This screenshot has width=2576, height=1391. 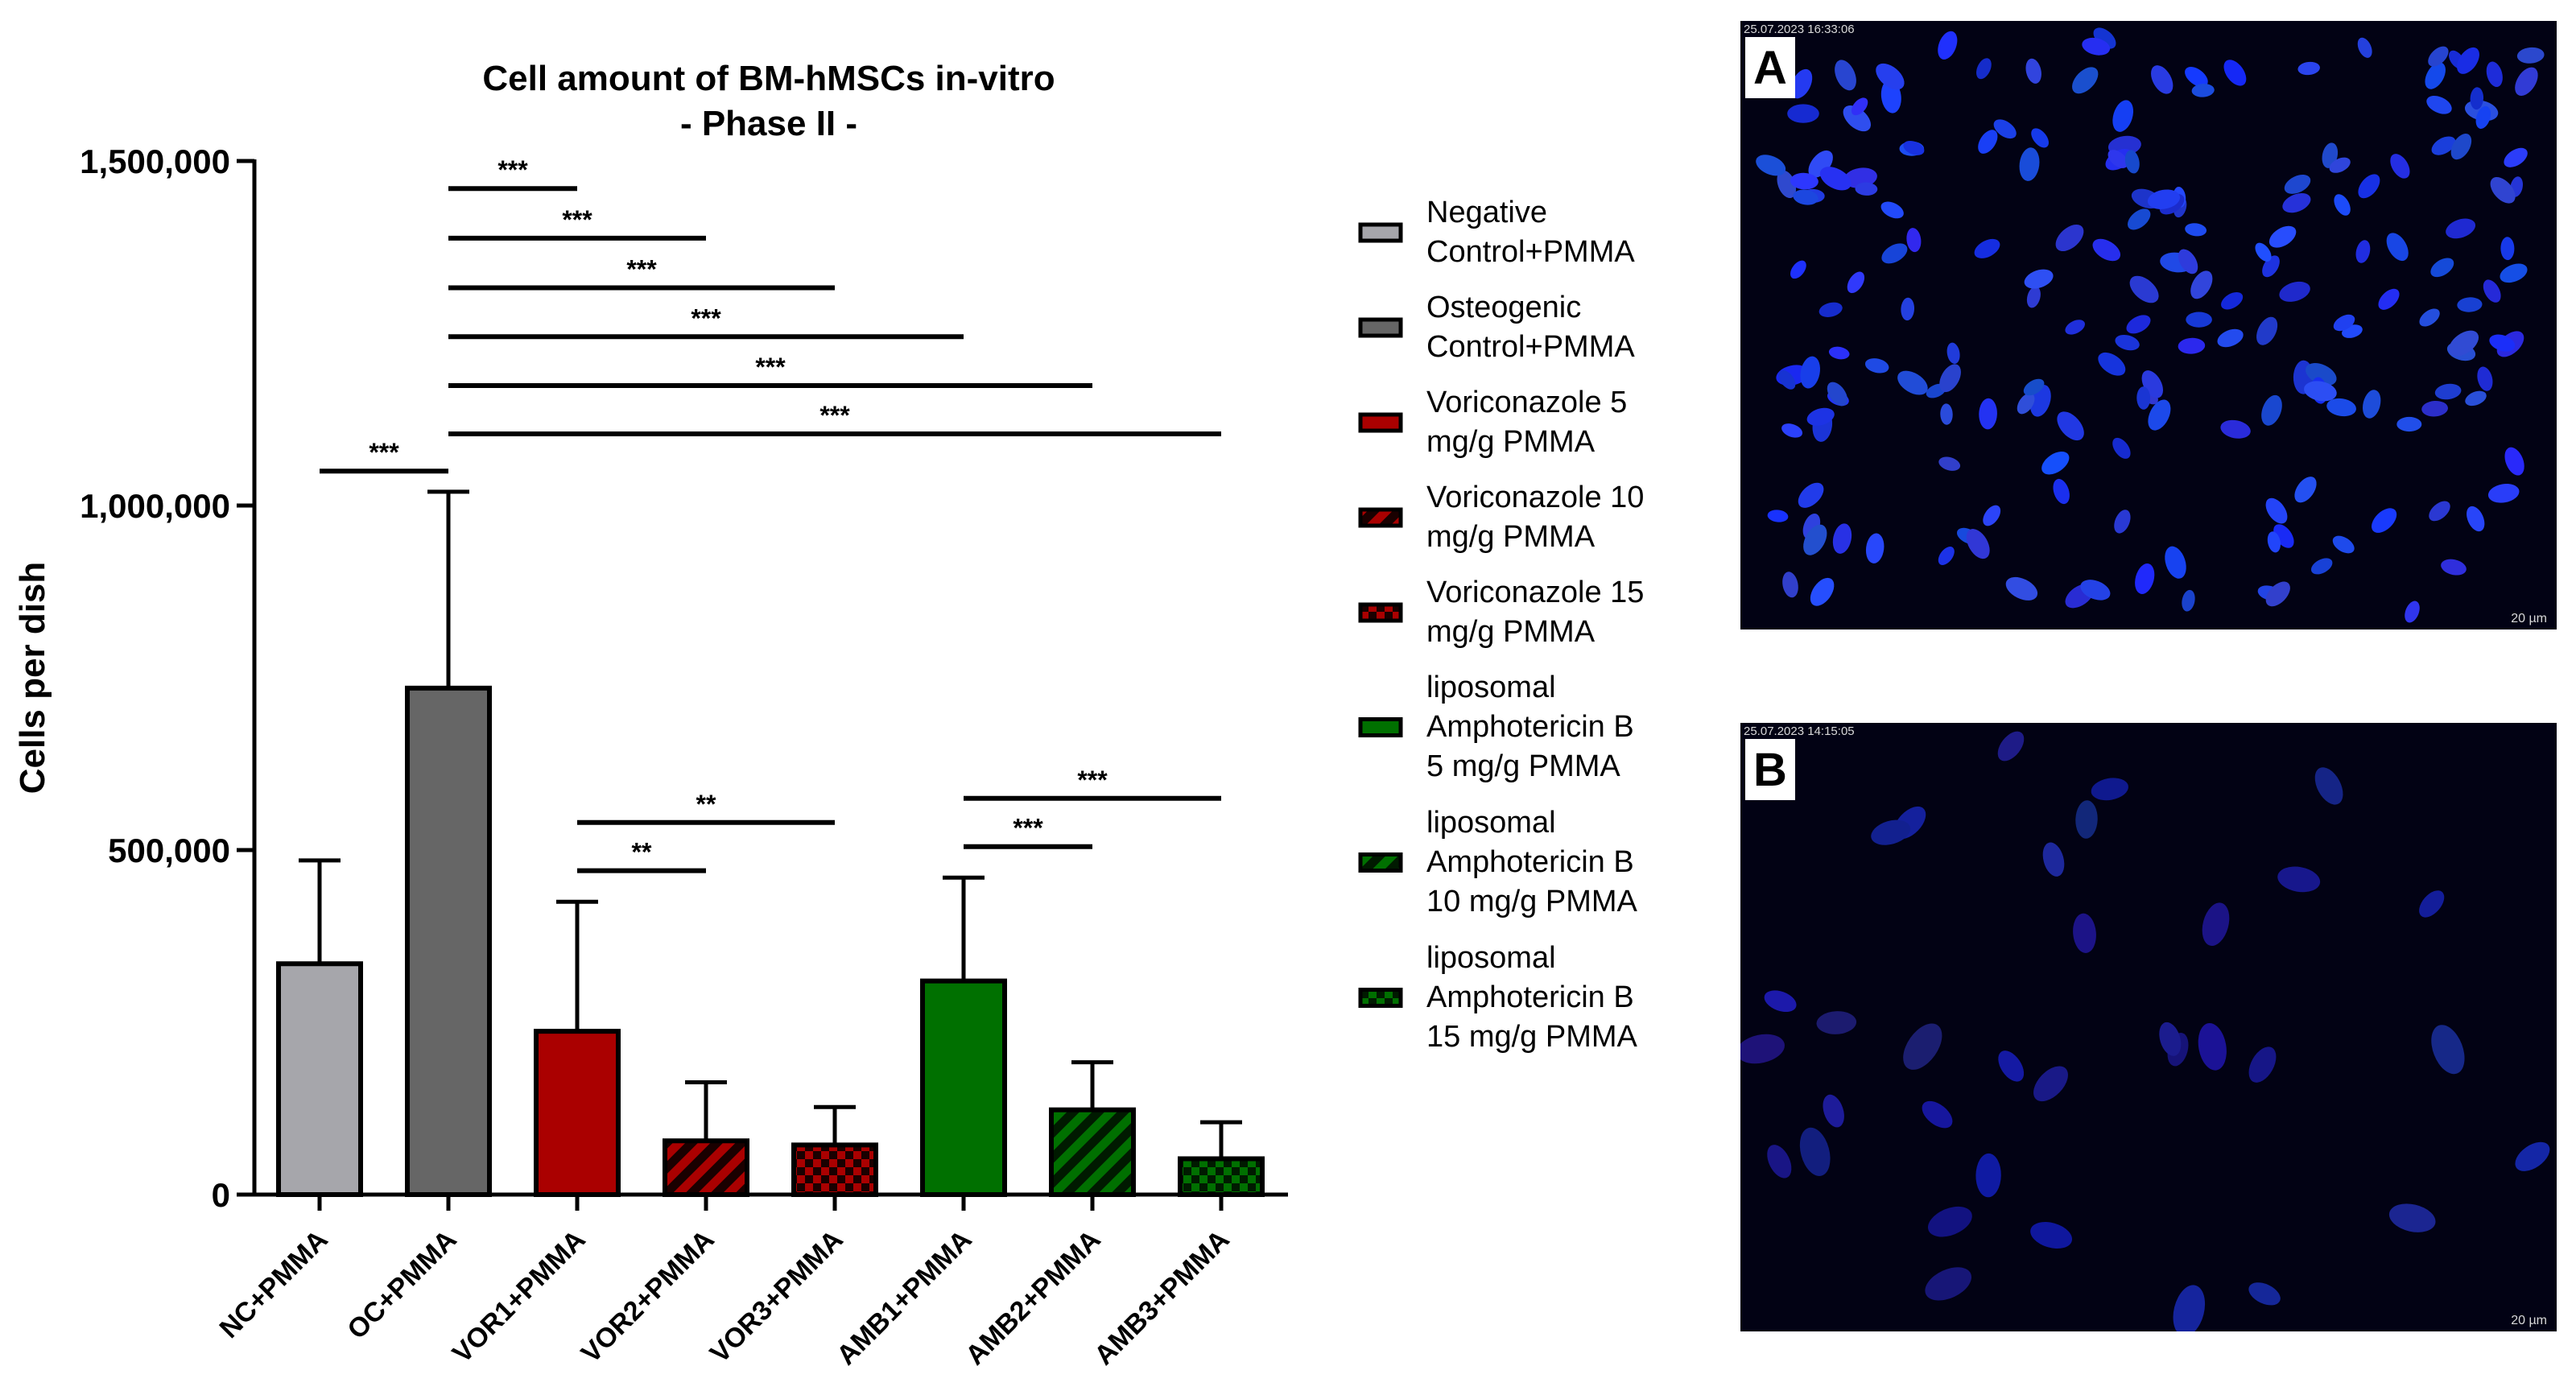 What do you see at coordinates (776, 1296) in the screenshot?
I see `x-tick-label: VOR3+PMMA` at bounding box center [776, 1296].